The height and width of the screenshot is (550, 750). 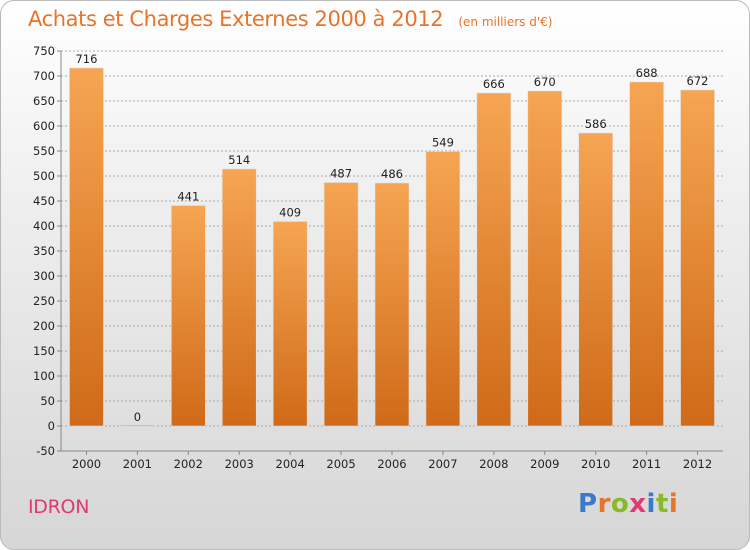 I want to click on y-tick-label: 300, so click(x=44, y=276).